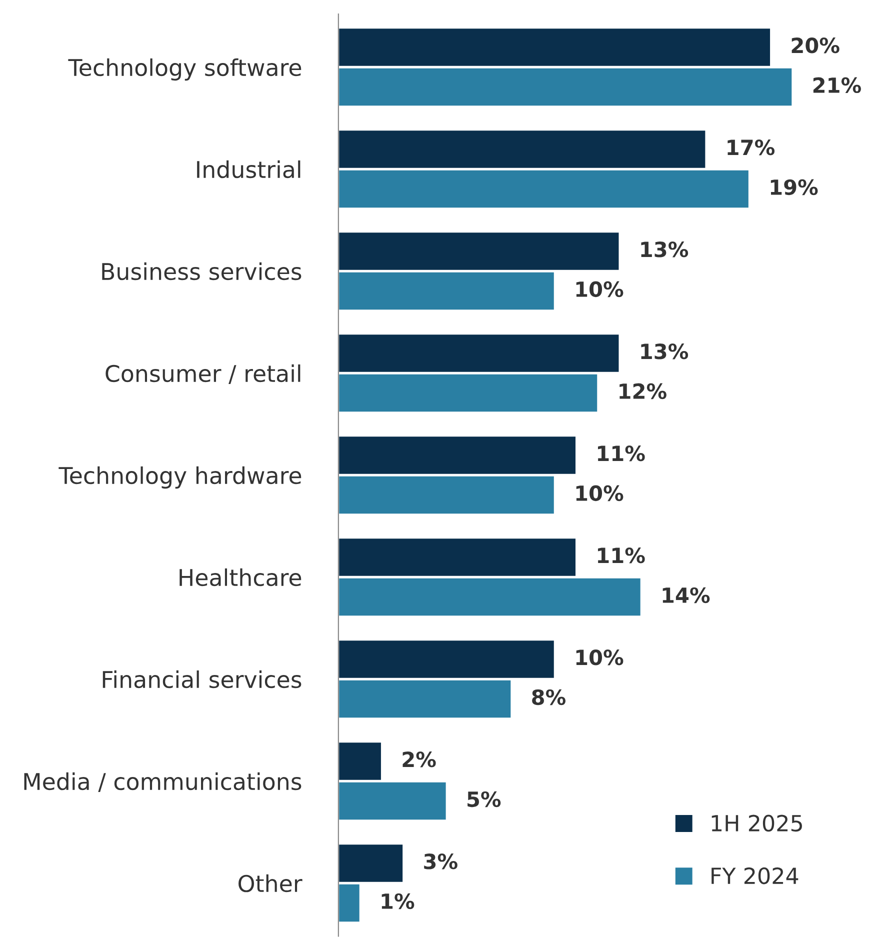 The width and height of the screenshot is (870, 939). Describe the element at coordinates (837, 85) in the screenshot. I see `data-label: 21%` at that location.